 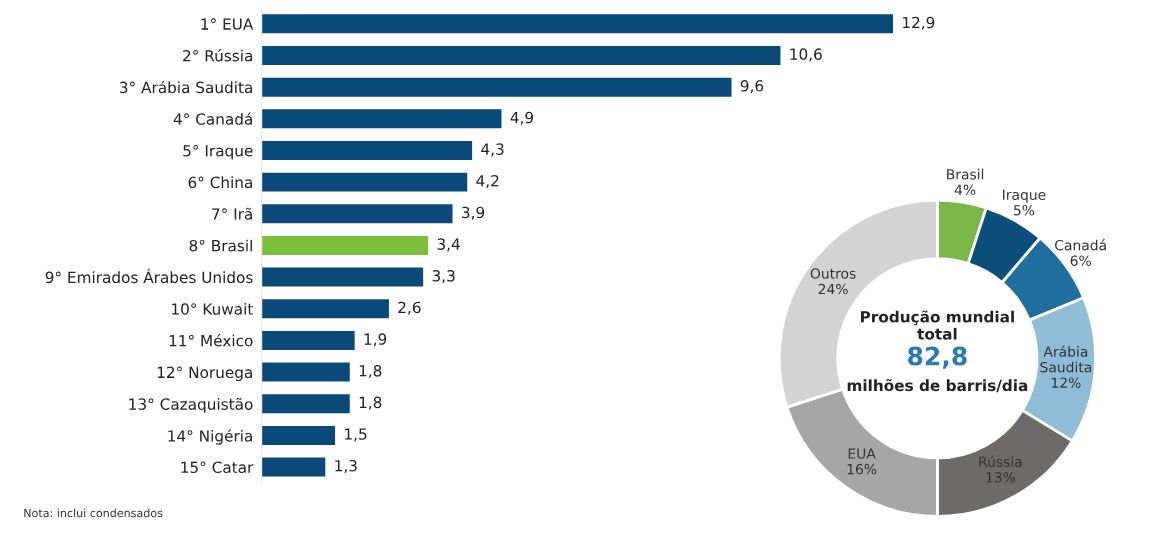 I want to click on y-tick-label: 14° Nigéria, so click(x=210, y=437).